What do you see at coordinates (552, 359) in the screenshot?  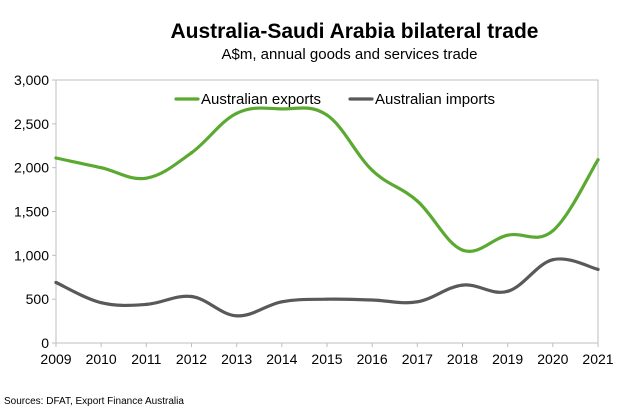 I see `x-tick-label: 2020` at bounding box center [552, 359].